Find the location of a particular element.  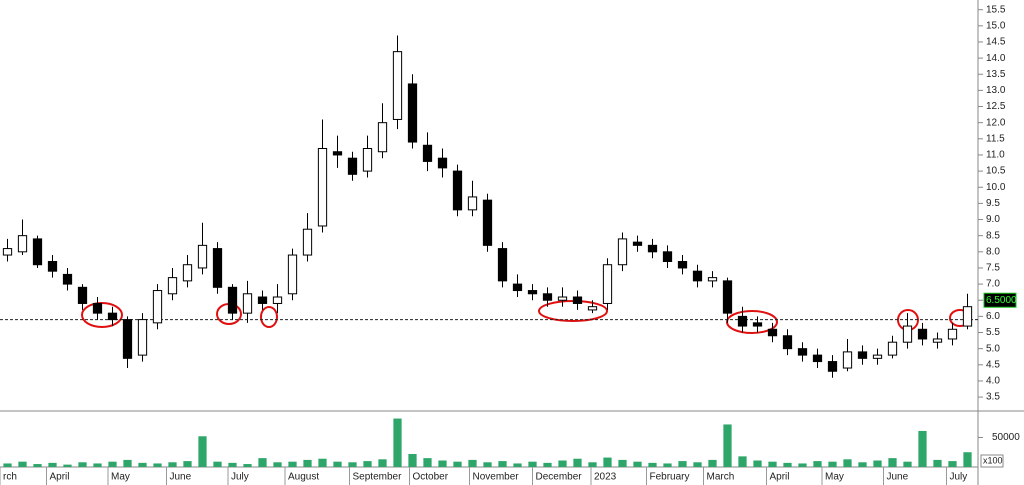

y-tick-label: 12.5 is located at coordinates (996, 106).